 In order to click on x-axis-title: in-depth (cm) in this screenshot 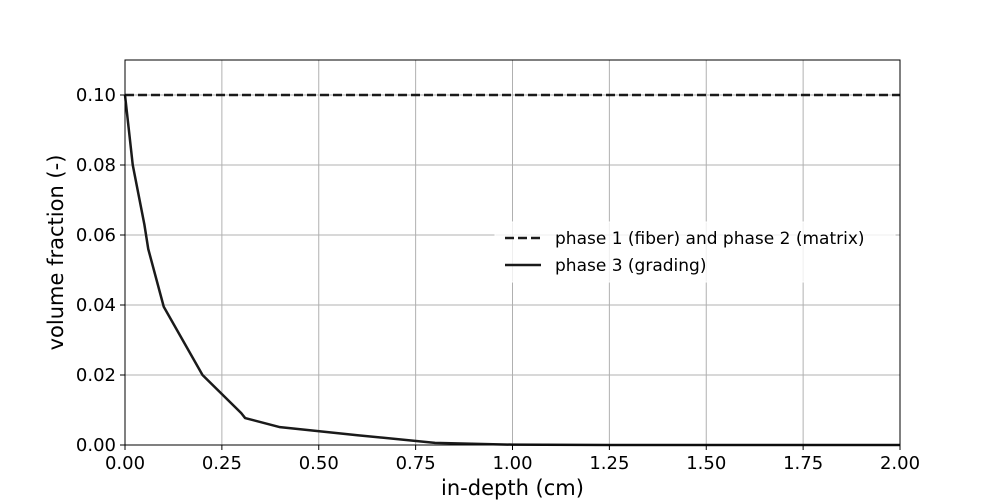, I will do `click(512, 488)`.